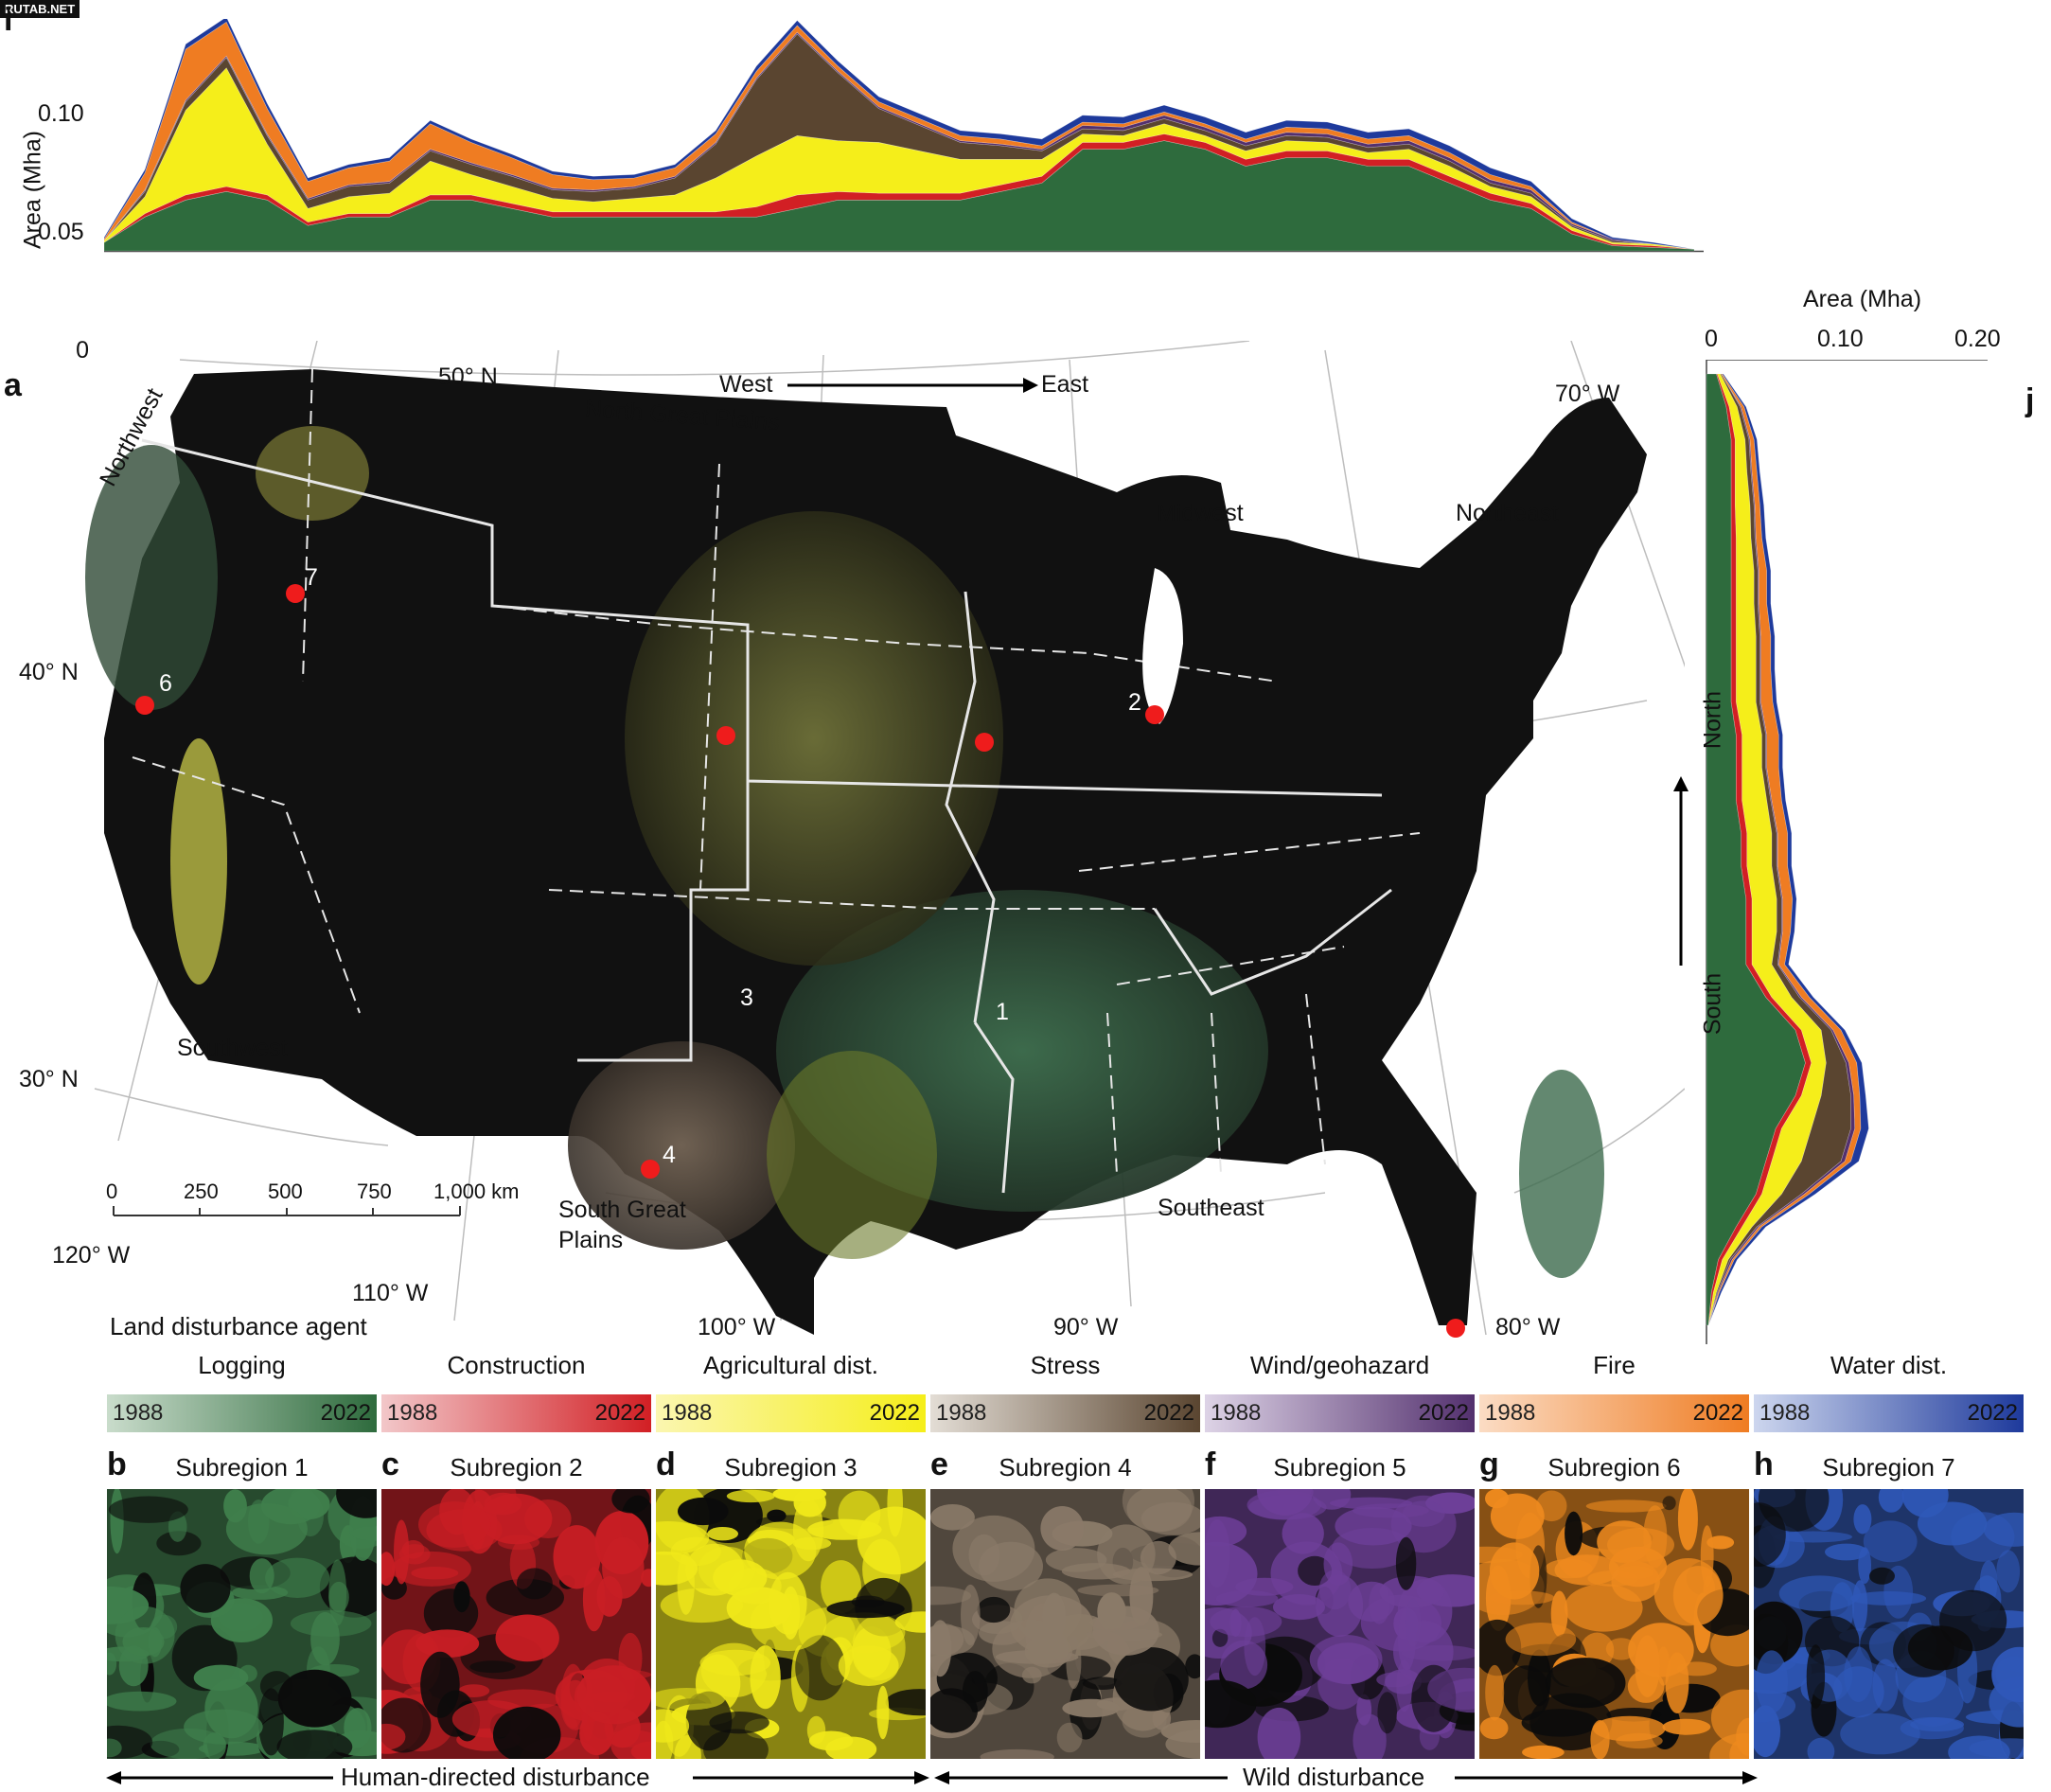  I want to click on panel-d-title: Subregion 3, so click(791, 1467).